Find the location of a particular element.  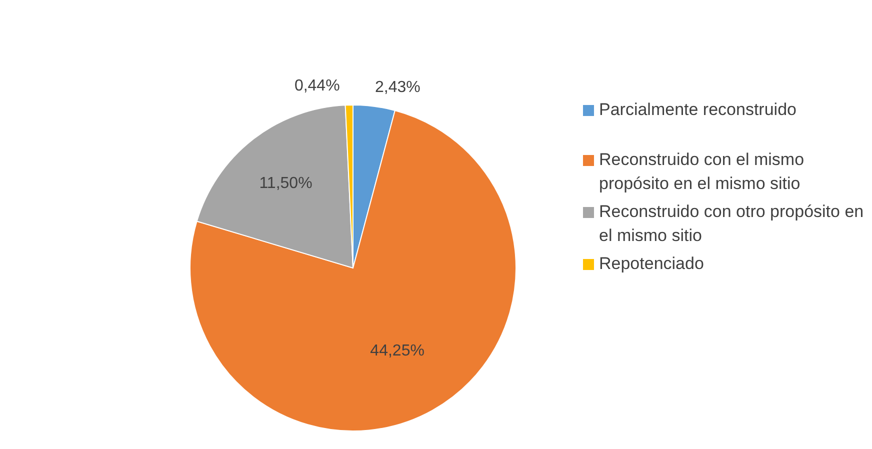

data-label: 11,50% is located at coordinates (285, 183).